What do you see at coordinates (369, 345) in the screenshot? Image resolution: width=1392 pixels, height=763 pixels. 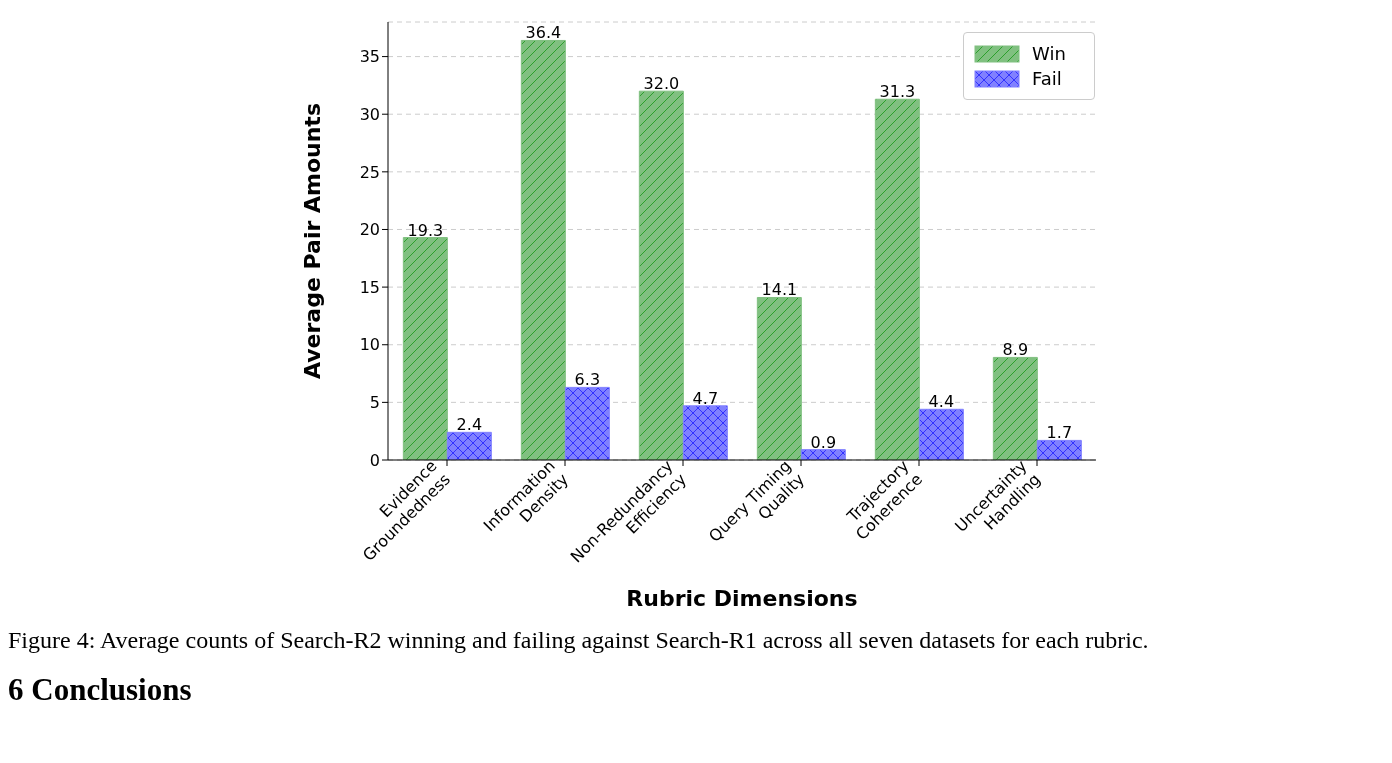 I see `y-tick-label: 10` at bounding box center [369, 345].